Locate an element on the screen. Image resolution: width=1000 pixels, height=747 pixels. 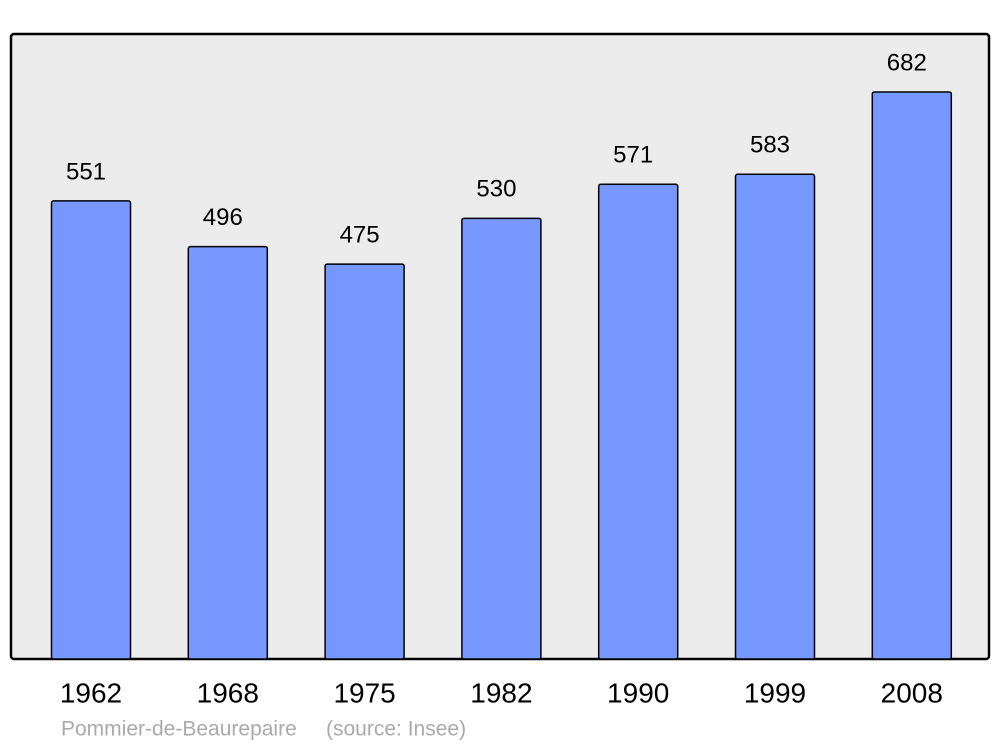
value-label: 496 is located at coordinates (223, 217).